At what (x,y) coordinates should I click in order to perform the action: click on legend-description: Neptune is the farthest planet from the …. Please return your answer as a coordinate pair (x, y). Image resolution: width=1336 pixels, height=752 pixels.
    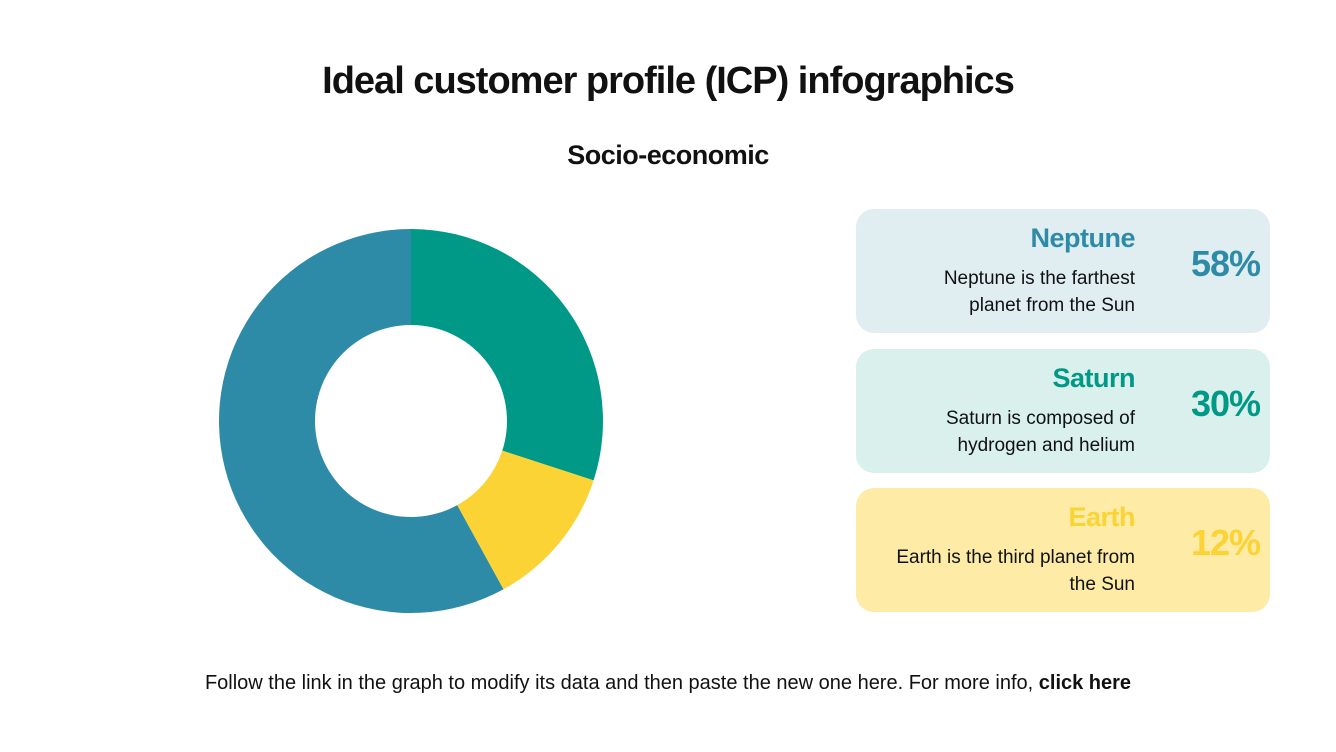
    Looking at the image, I should click on (1039, 292).